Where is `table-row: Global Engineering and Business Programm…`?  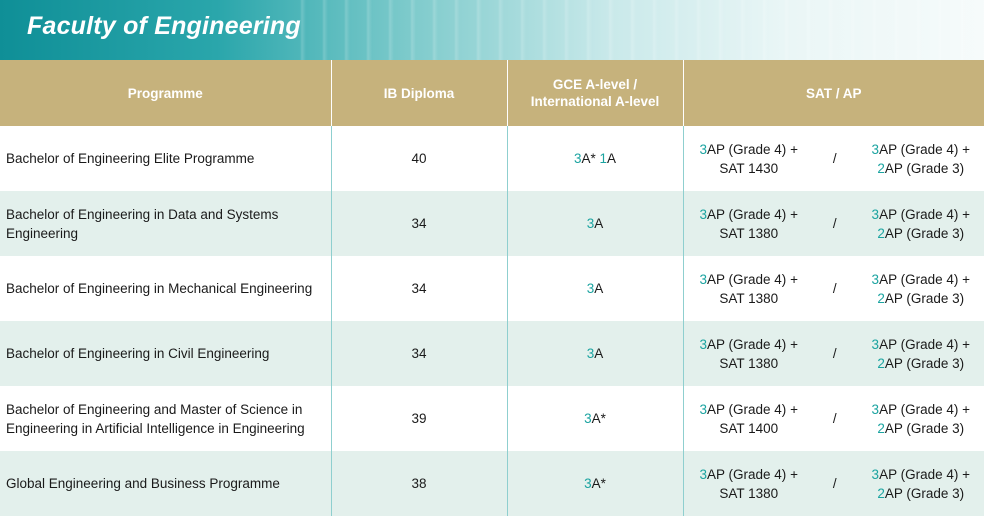 table-row: Global Engineering and Business Programm… is located at coordinates (492, 483).